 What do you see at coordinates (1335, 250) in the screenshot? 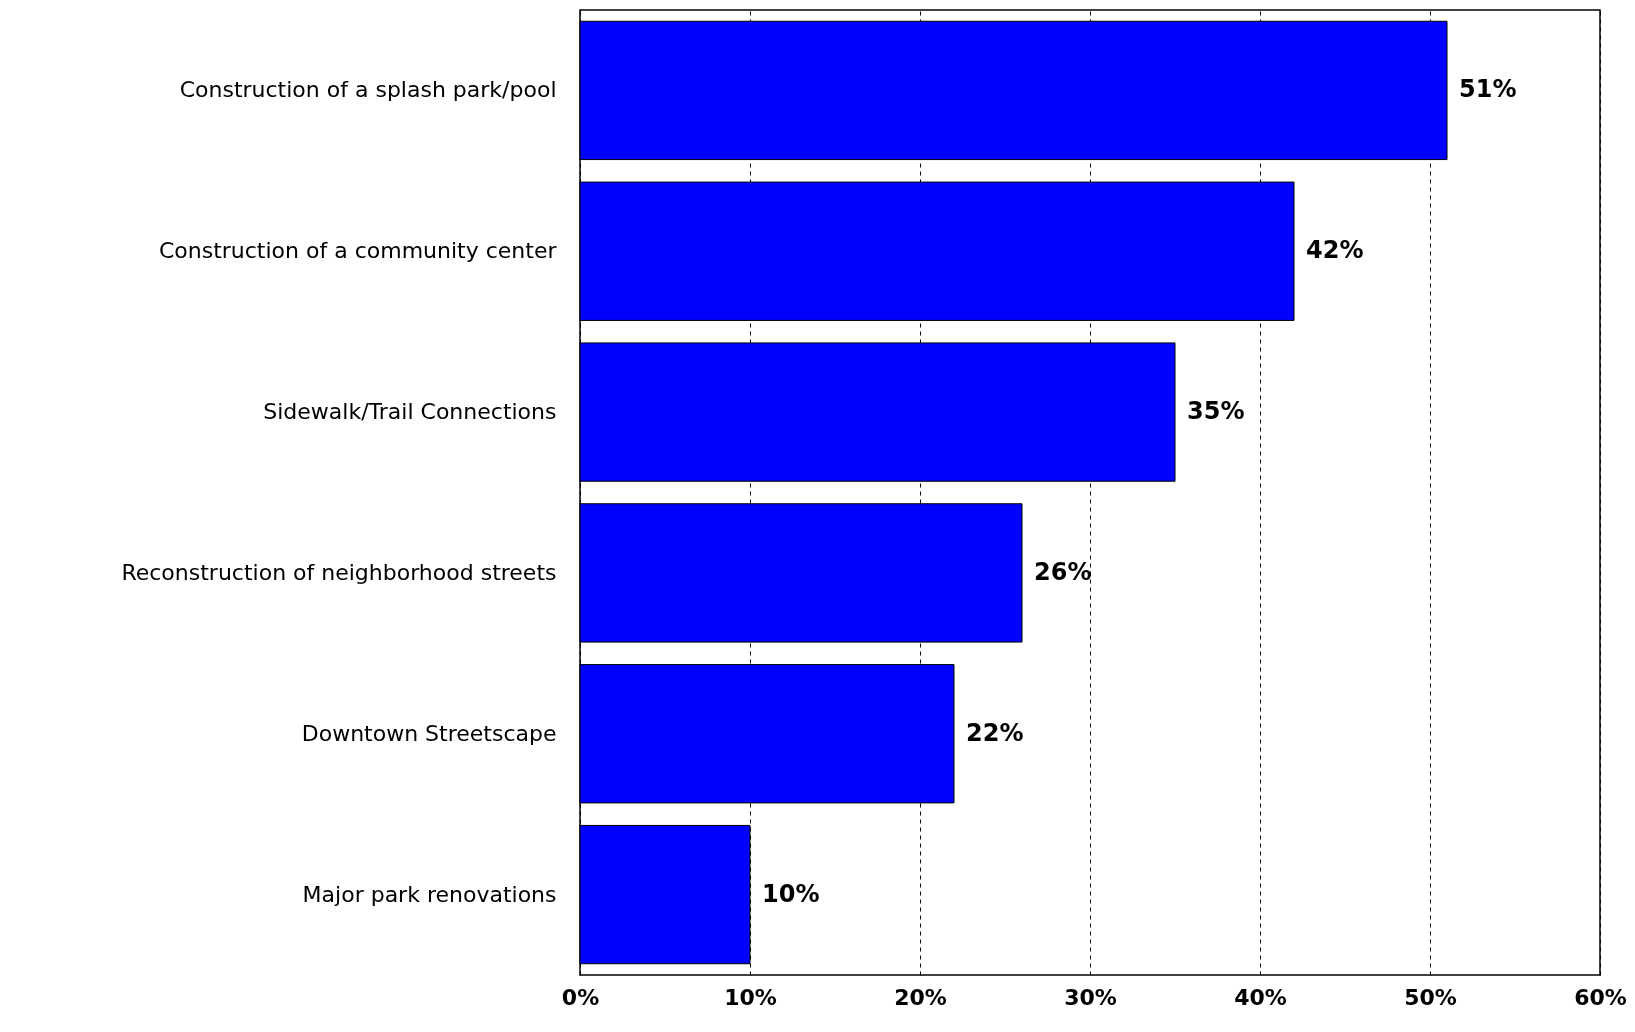
I see `data-label: 42%` at bounding box center [1335, 250].